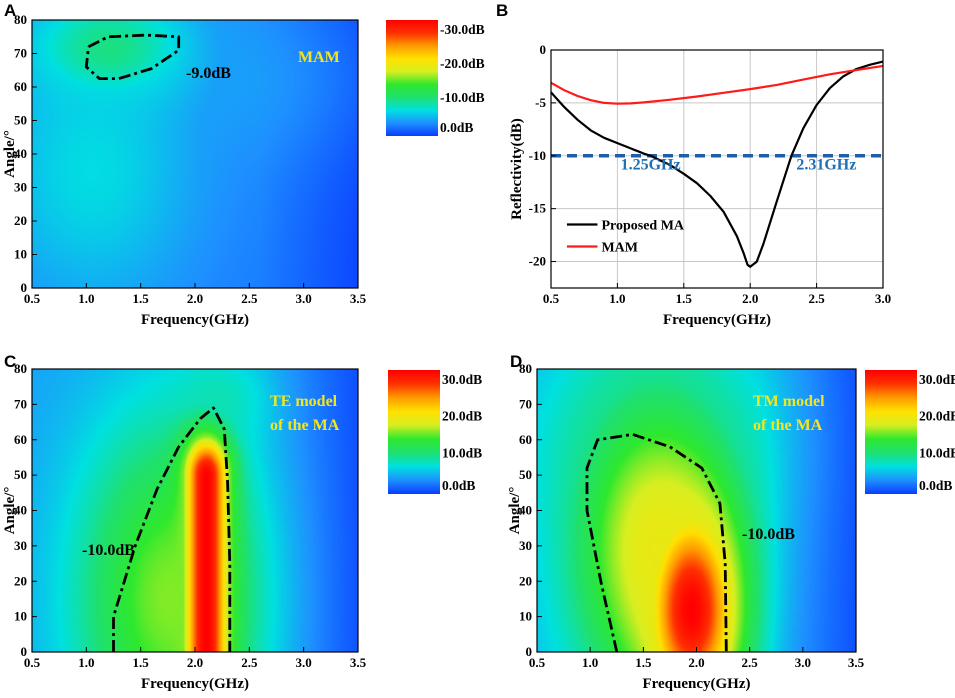  What do you see at coordinates (208, 73) in the screenshot?
I see `contour-label: -9.0dB` at bounding box center [208, 73].